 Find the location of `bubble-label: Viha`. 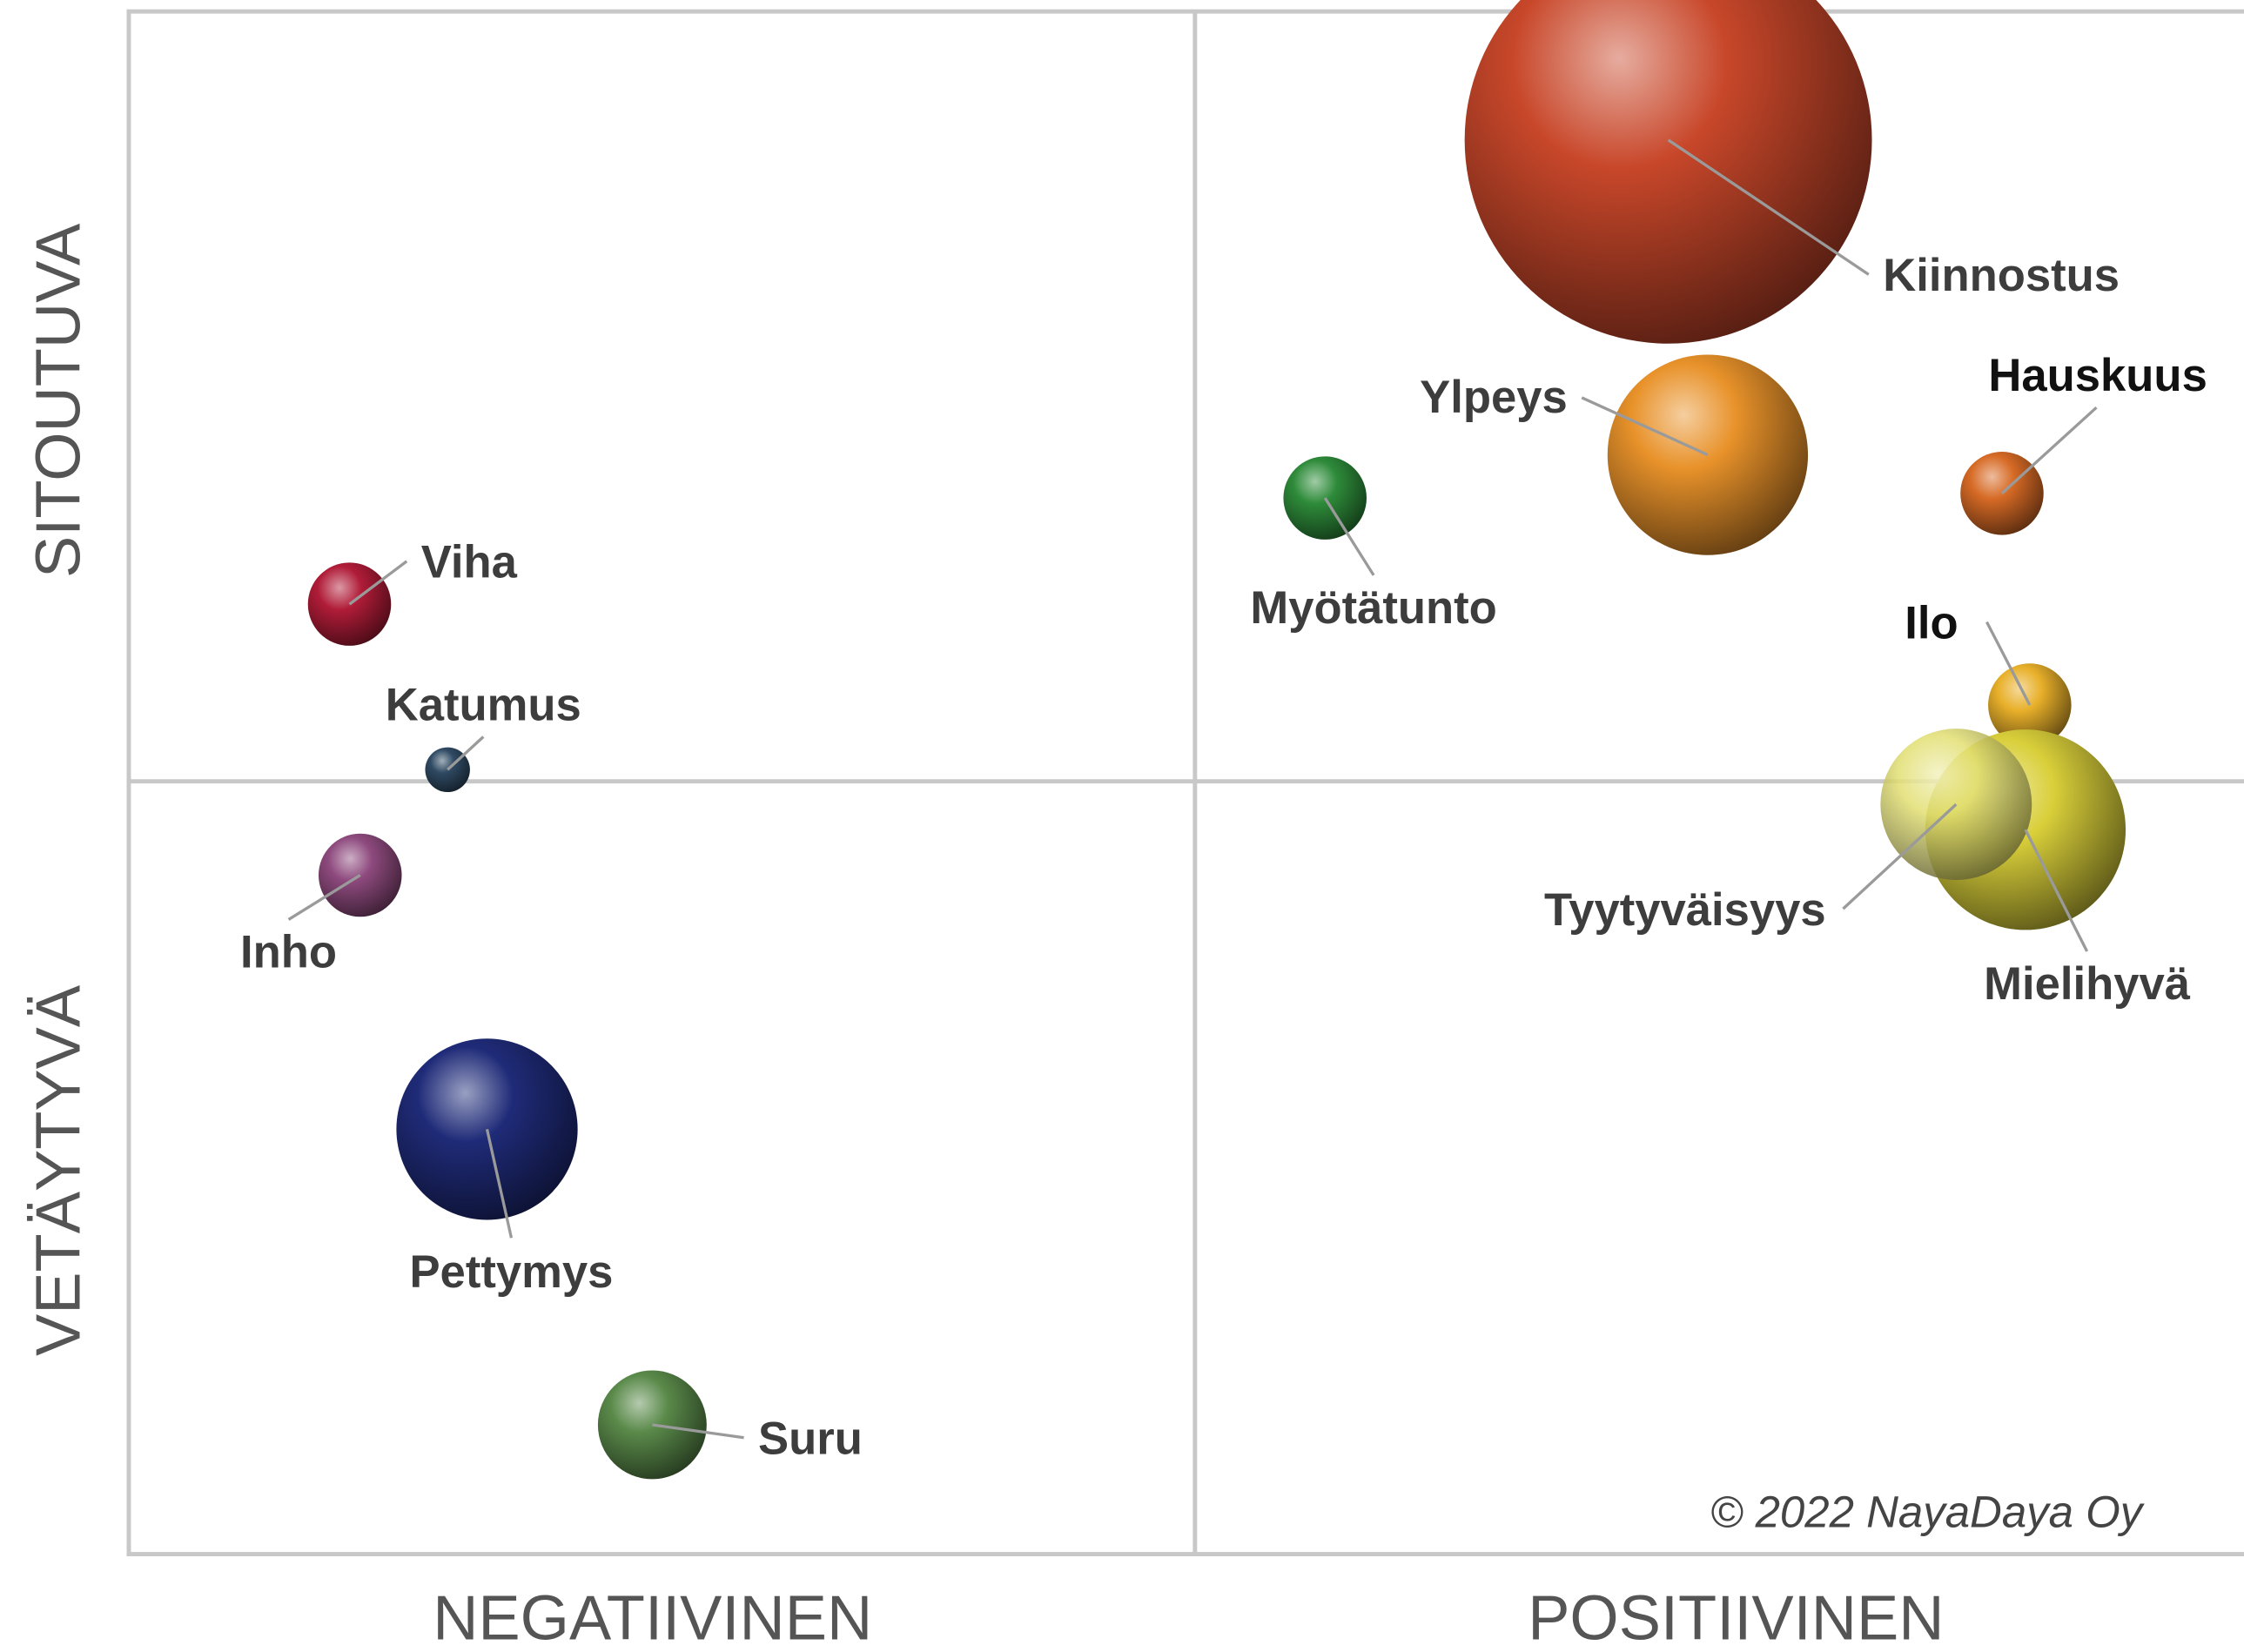

bubble-label: Viha is located at coordinates (469, 563).